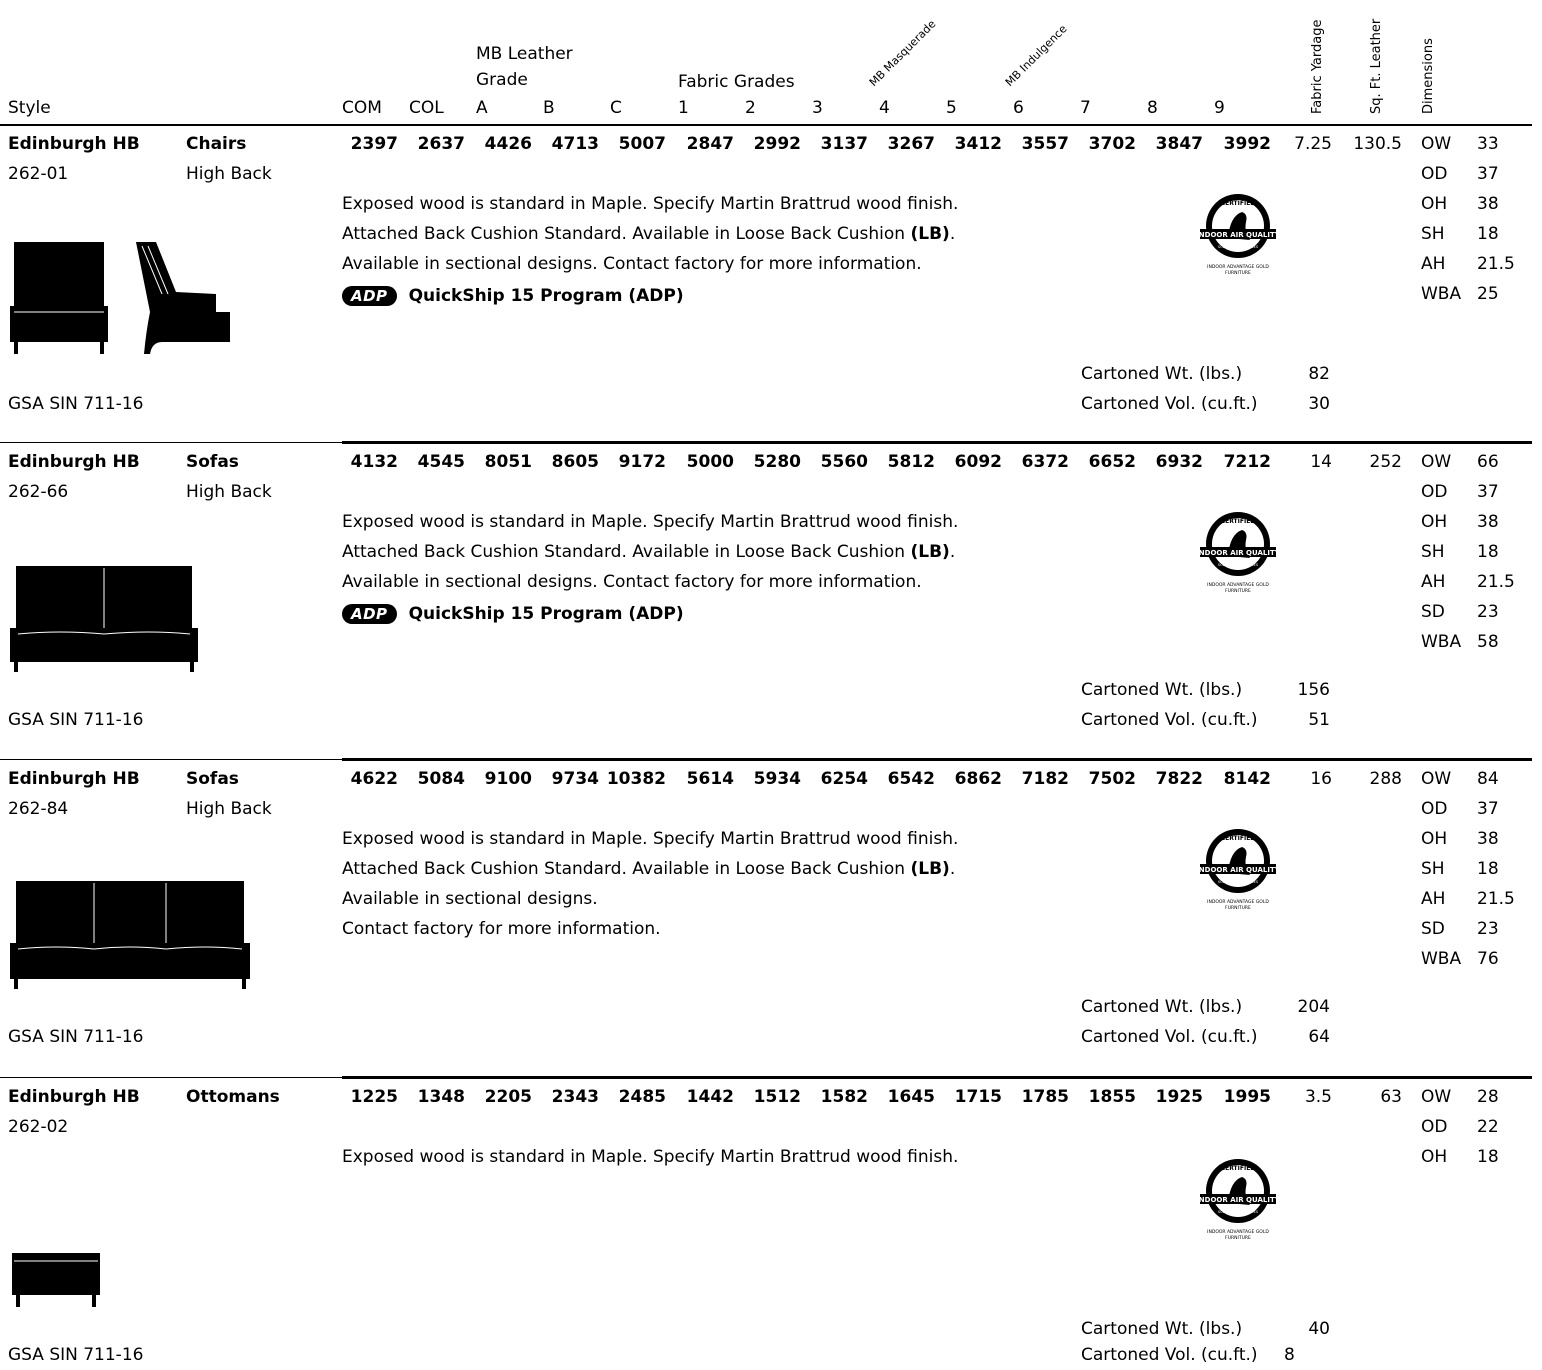  I want to click on sofa-three-seat-icon, so click(130, 935).